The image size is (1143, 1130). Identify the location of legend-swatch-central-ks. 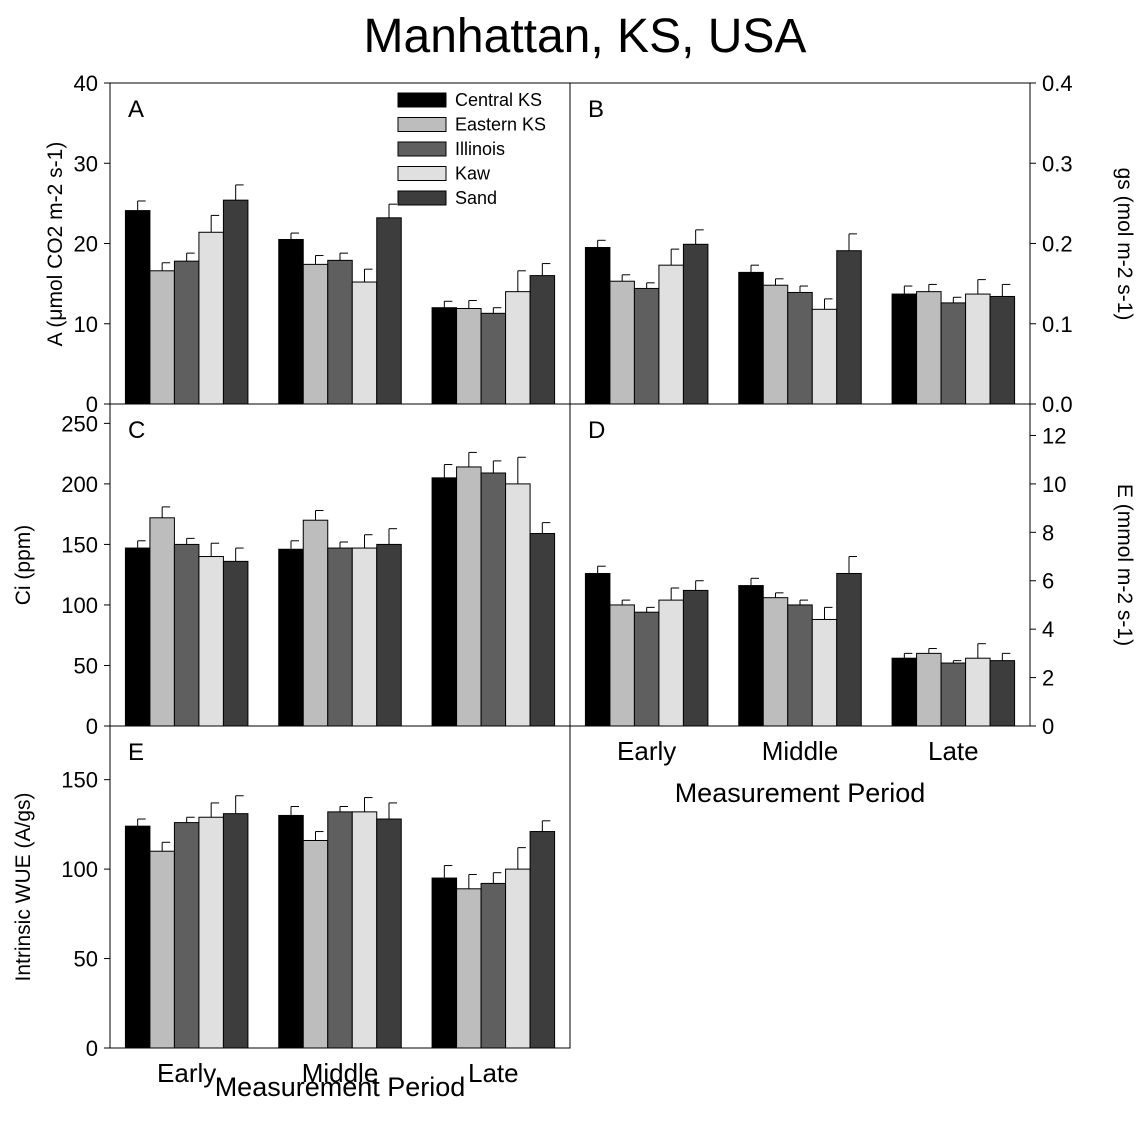
(422, 100).